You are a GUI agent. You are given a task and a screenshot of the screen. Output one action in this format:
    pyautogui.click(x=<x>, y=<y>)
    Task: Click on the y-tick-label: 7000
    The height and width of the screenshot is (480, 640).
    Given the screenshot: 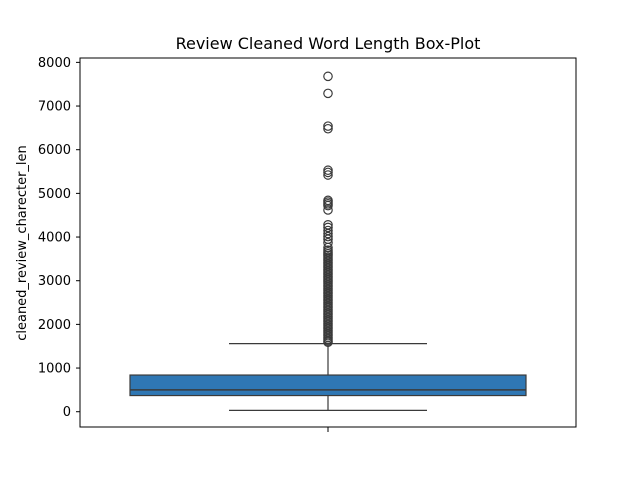 What is the action you would take?
    pyautogui.click(x=54, y=107)
    